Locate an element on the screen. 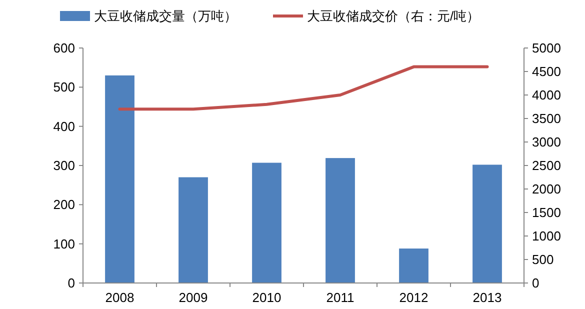 The width and height of the screenshot is (585, 309). y-tick-label: 100 is located at coordinates (64, 244).